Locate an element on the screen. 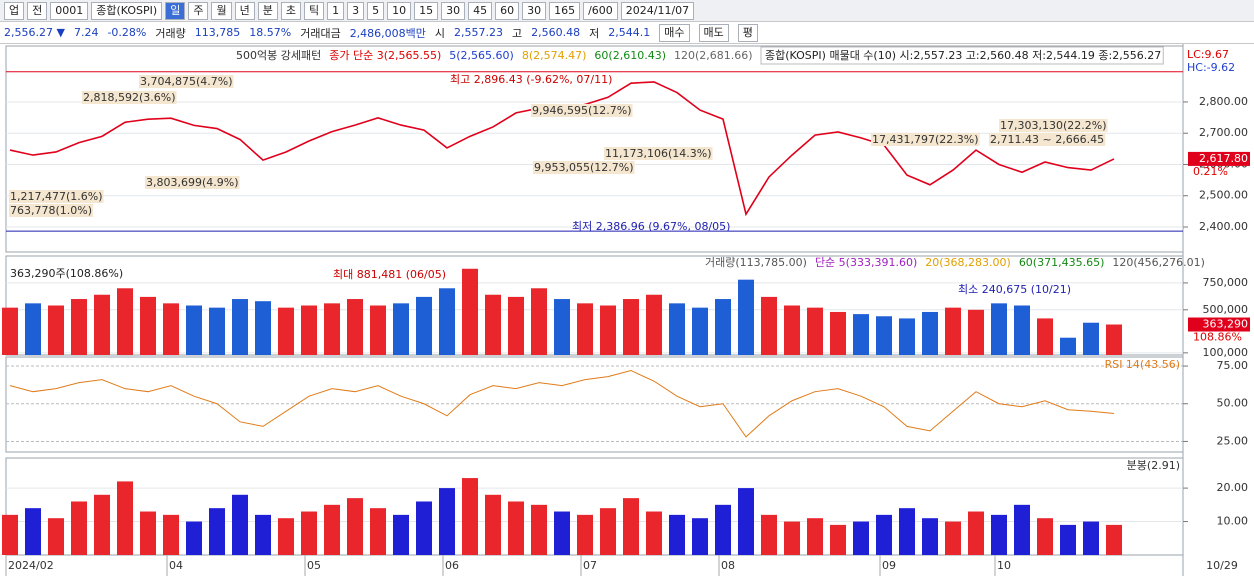  quote-field: 2,560.48 is located at coordinates (556, 32).